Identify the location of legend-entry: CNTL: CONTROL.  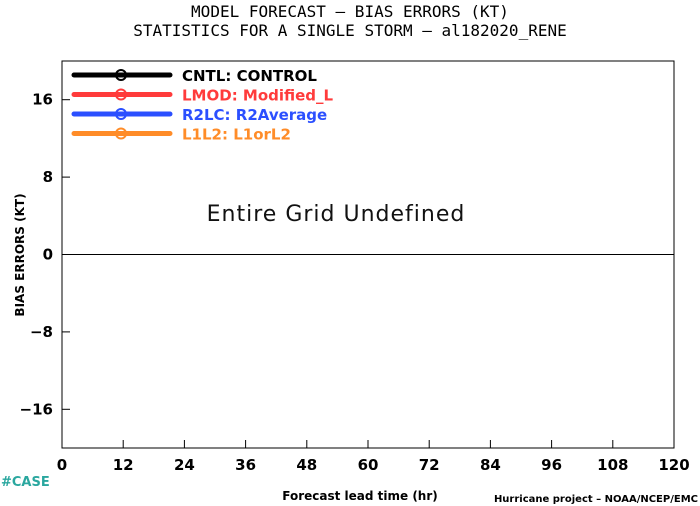
(194, 76).